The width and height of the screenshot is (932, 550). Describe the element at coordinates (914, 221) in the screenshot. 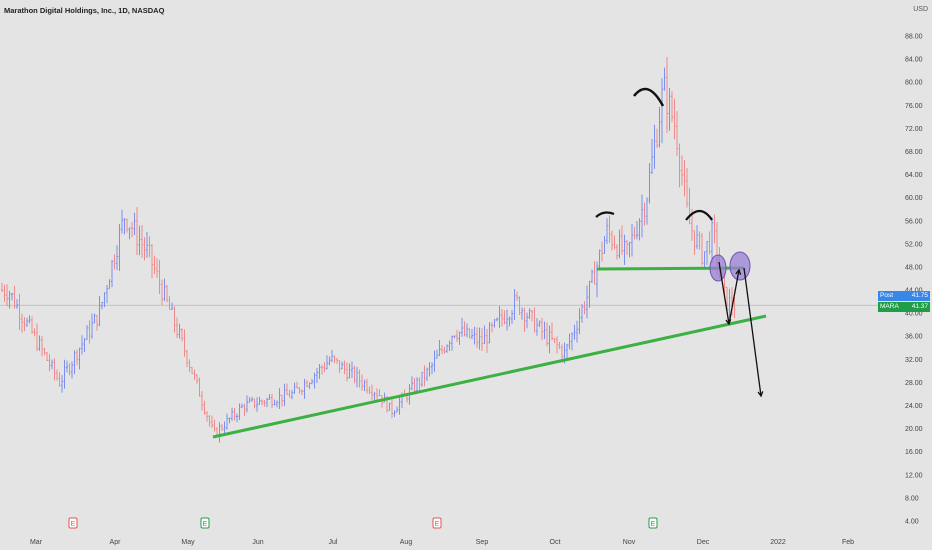

I see `y-tick-label: 56.00` at that location.